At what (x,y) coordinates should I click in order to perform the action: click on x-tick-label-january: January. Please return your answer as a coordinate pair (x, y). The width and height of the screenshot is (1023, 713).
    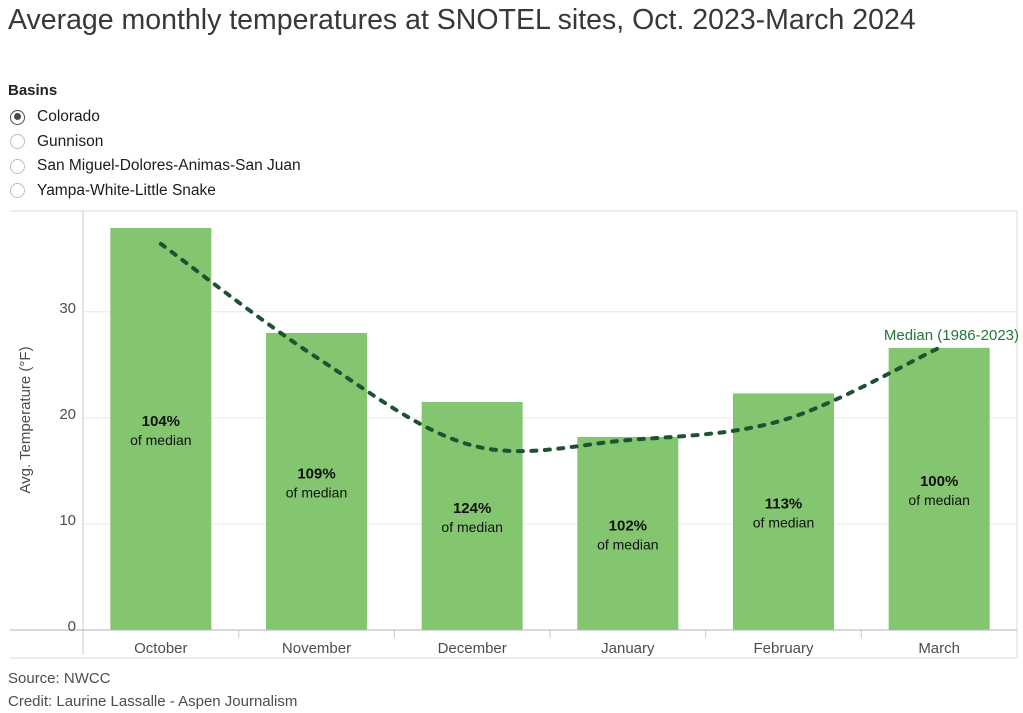
    Looking at the image, I should click on (628, 648).